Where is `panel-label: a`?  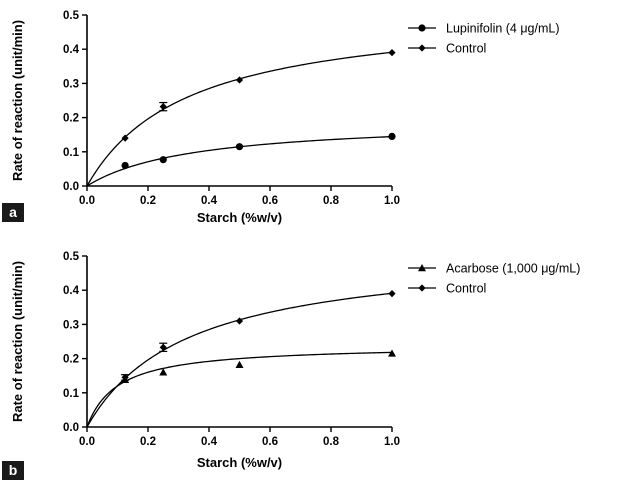
panel-label: a is located at coordinates (13, 212).